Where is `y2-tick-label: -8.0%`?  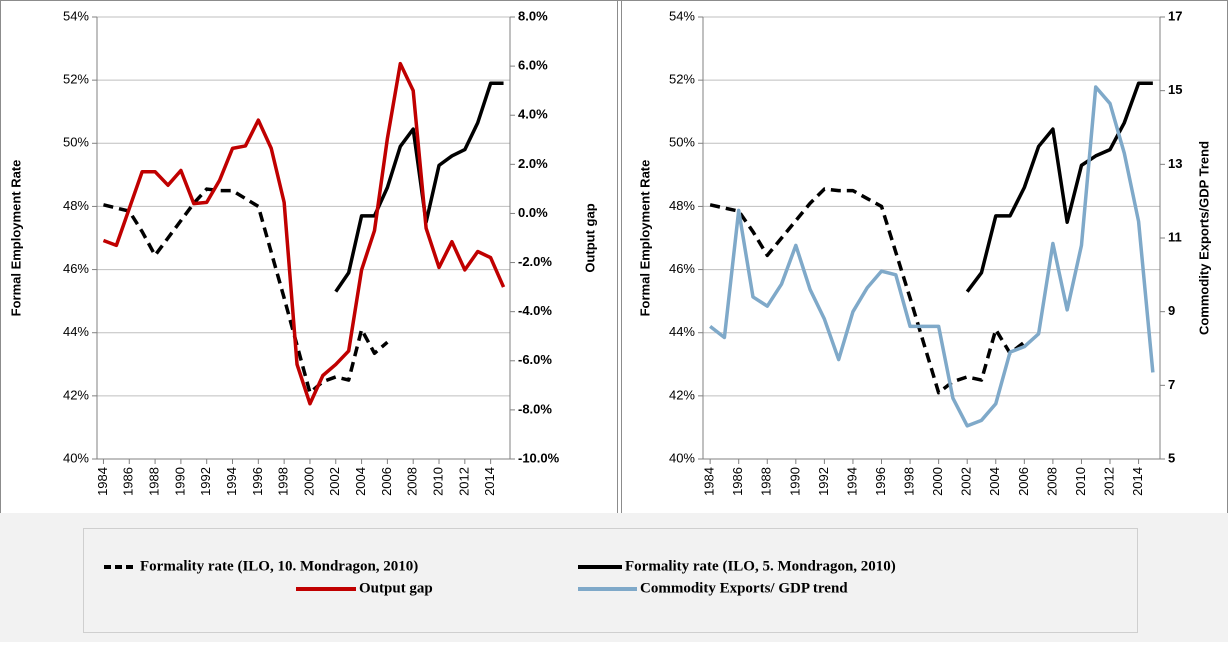 y2-tick-label: -8.0% is located at coordinates (535, 408).